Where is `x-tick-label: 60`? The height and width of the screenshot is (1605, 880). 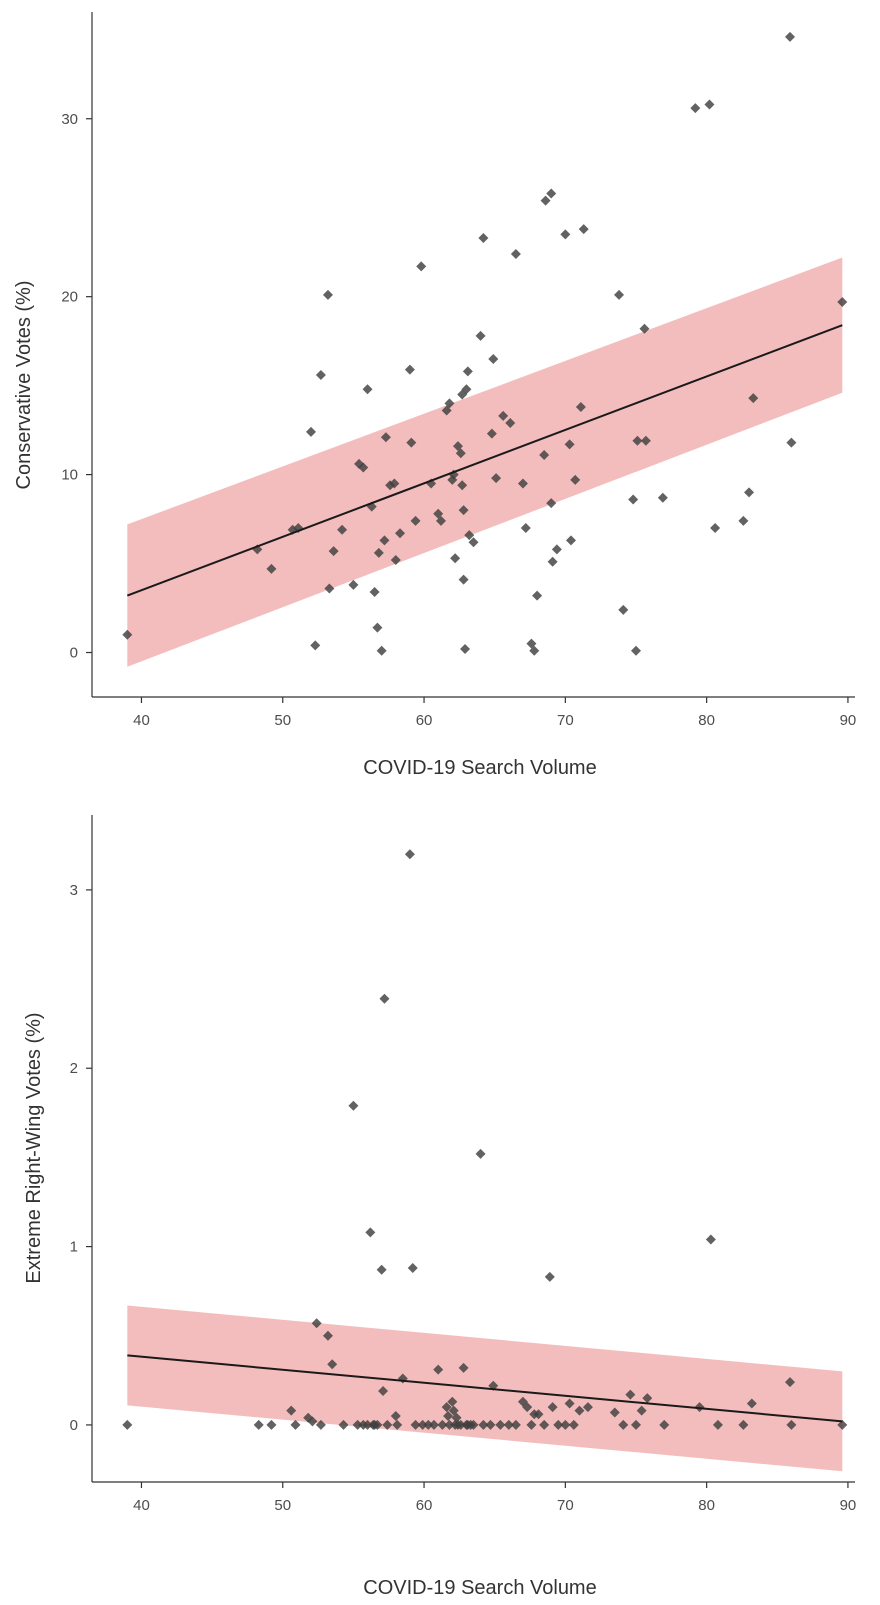 x-tick-label: 60 is located at coordinates (424, 1505).